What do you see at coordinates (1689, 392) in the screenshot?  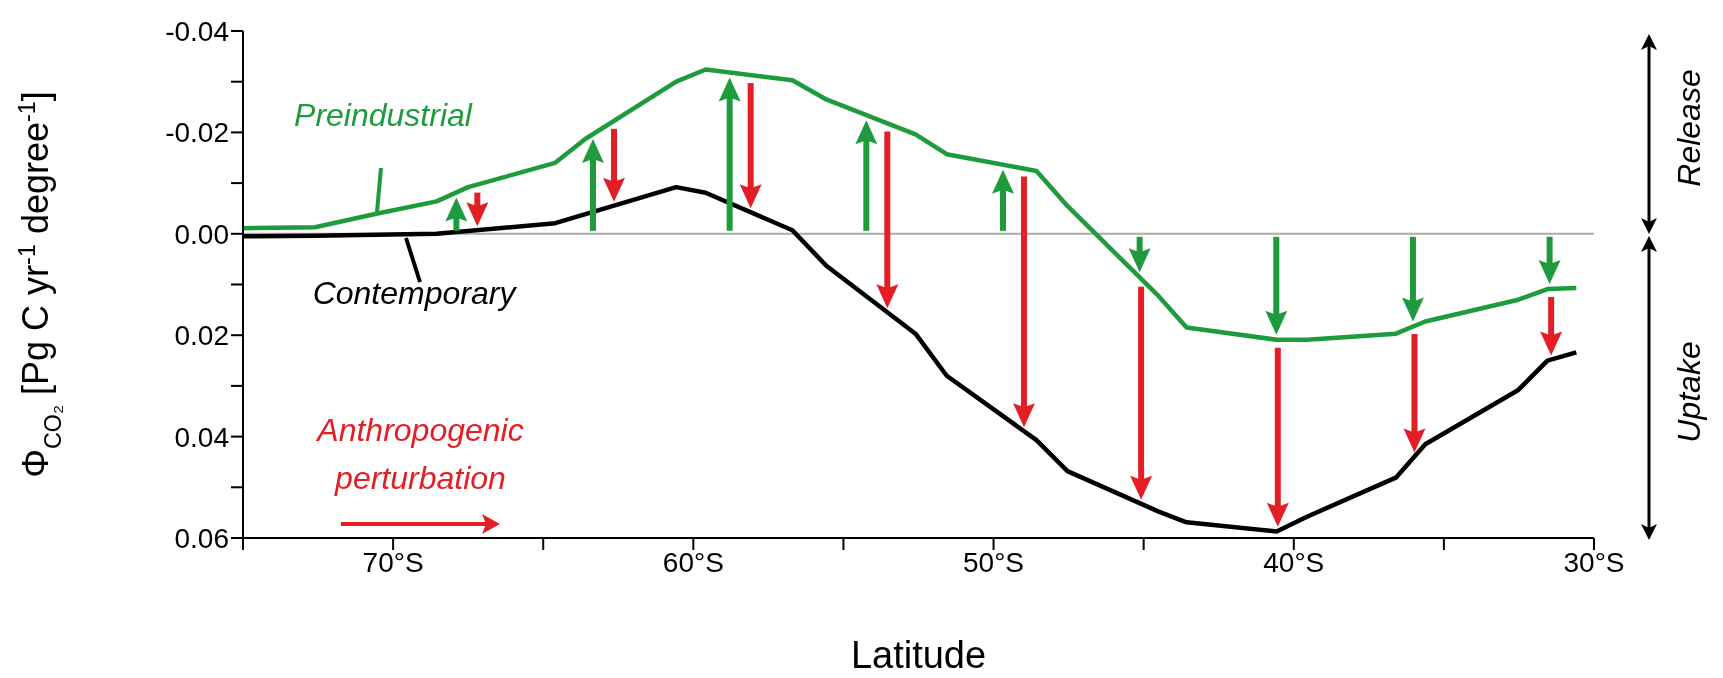 I see `text: Uptake` at bounding box center [1689, 392].